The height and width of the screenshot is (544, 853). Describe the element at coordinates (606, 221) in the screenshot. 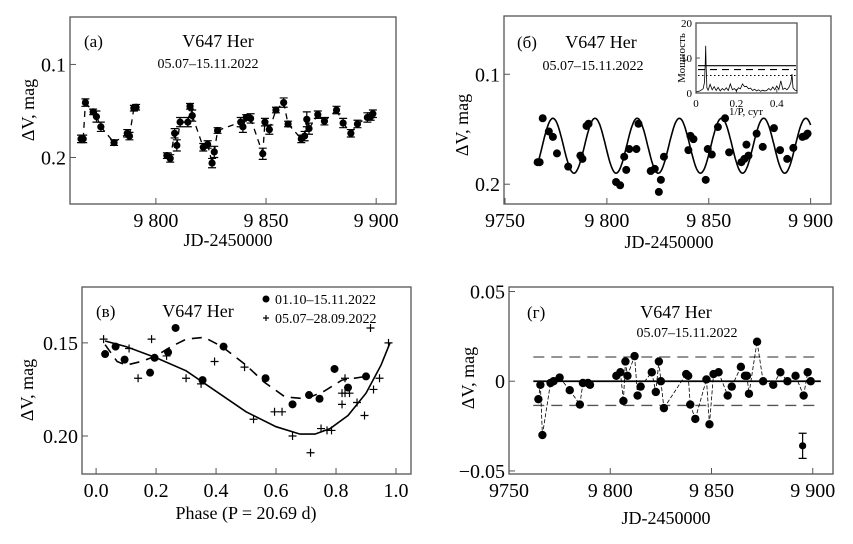

I see `panel-b-xtick-label: 9 800` at that location.